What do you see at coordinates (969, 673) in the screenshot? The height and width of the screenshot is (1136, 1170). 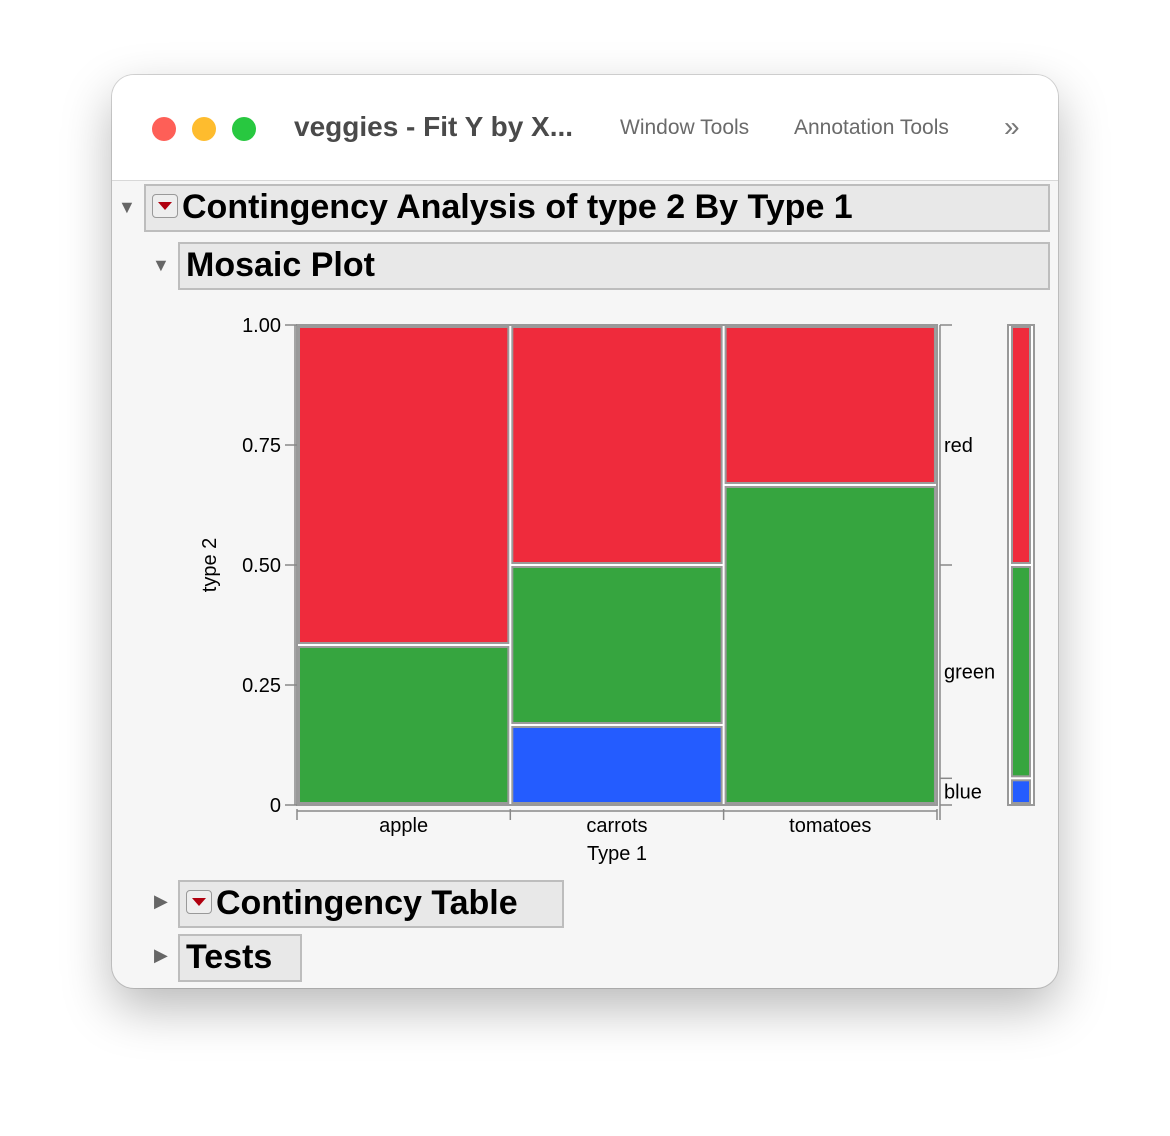 I see `level-label-green: green` at bounding box center [969, 673].